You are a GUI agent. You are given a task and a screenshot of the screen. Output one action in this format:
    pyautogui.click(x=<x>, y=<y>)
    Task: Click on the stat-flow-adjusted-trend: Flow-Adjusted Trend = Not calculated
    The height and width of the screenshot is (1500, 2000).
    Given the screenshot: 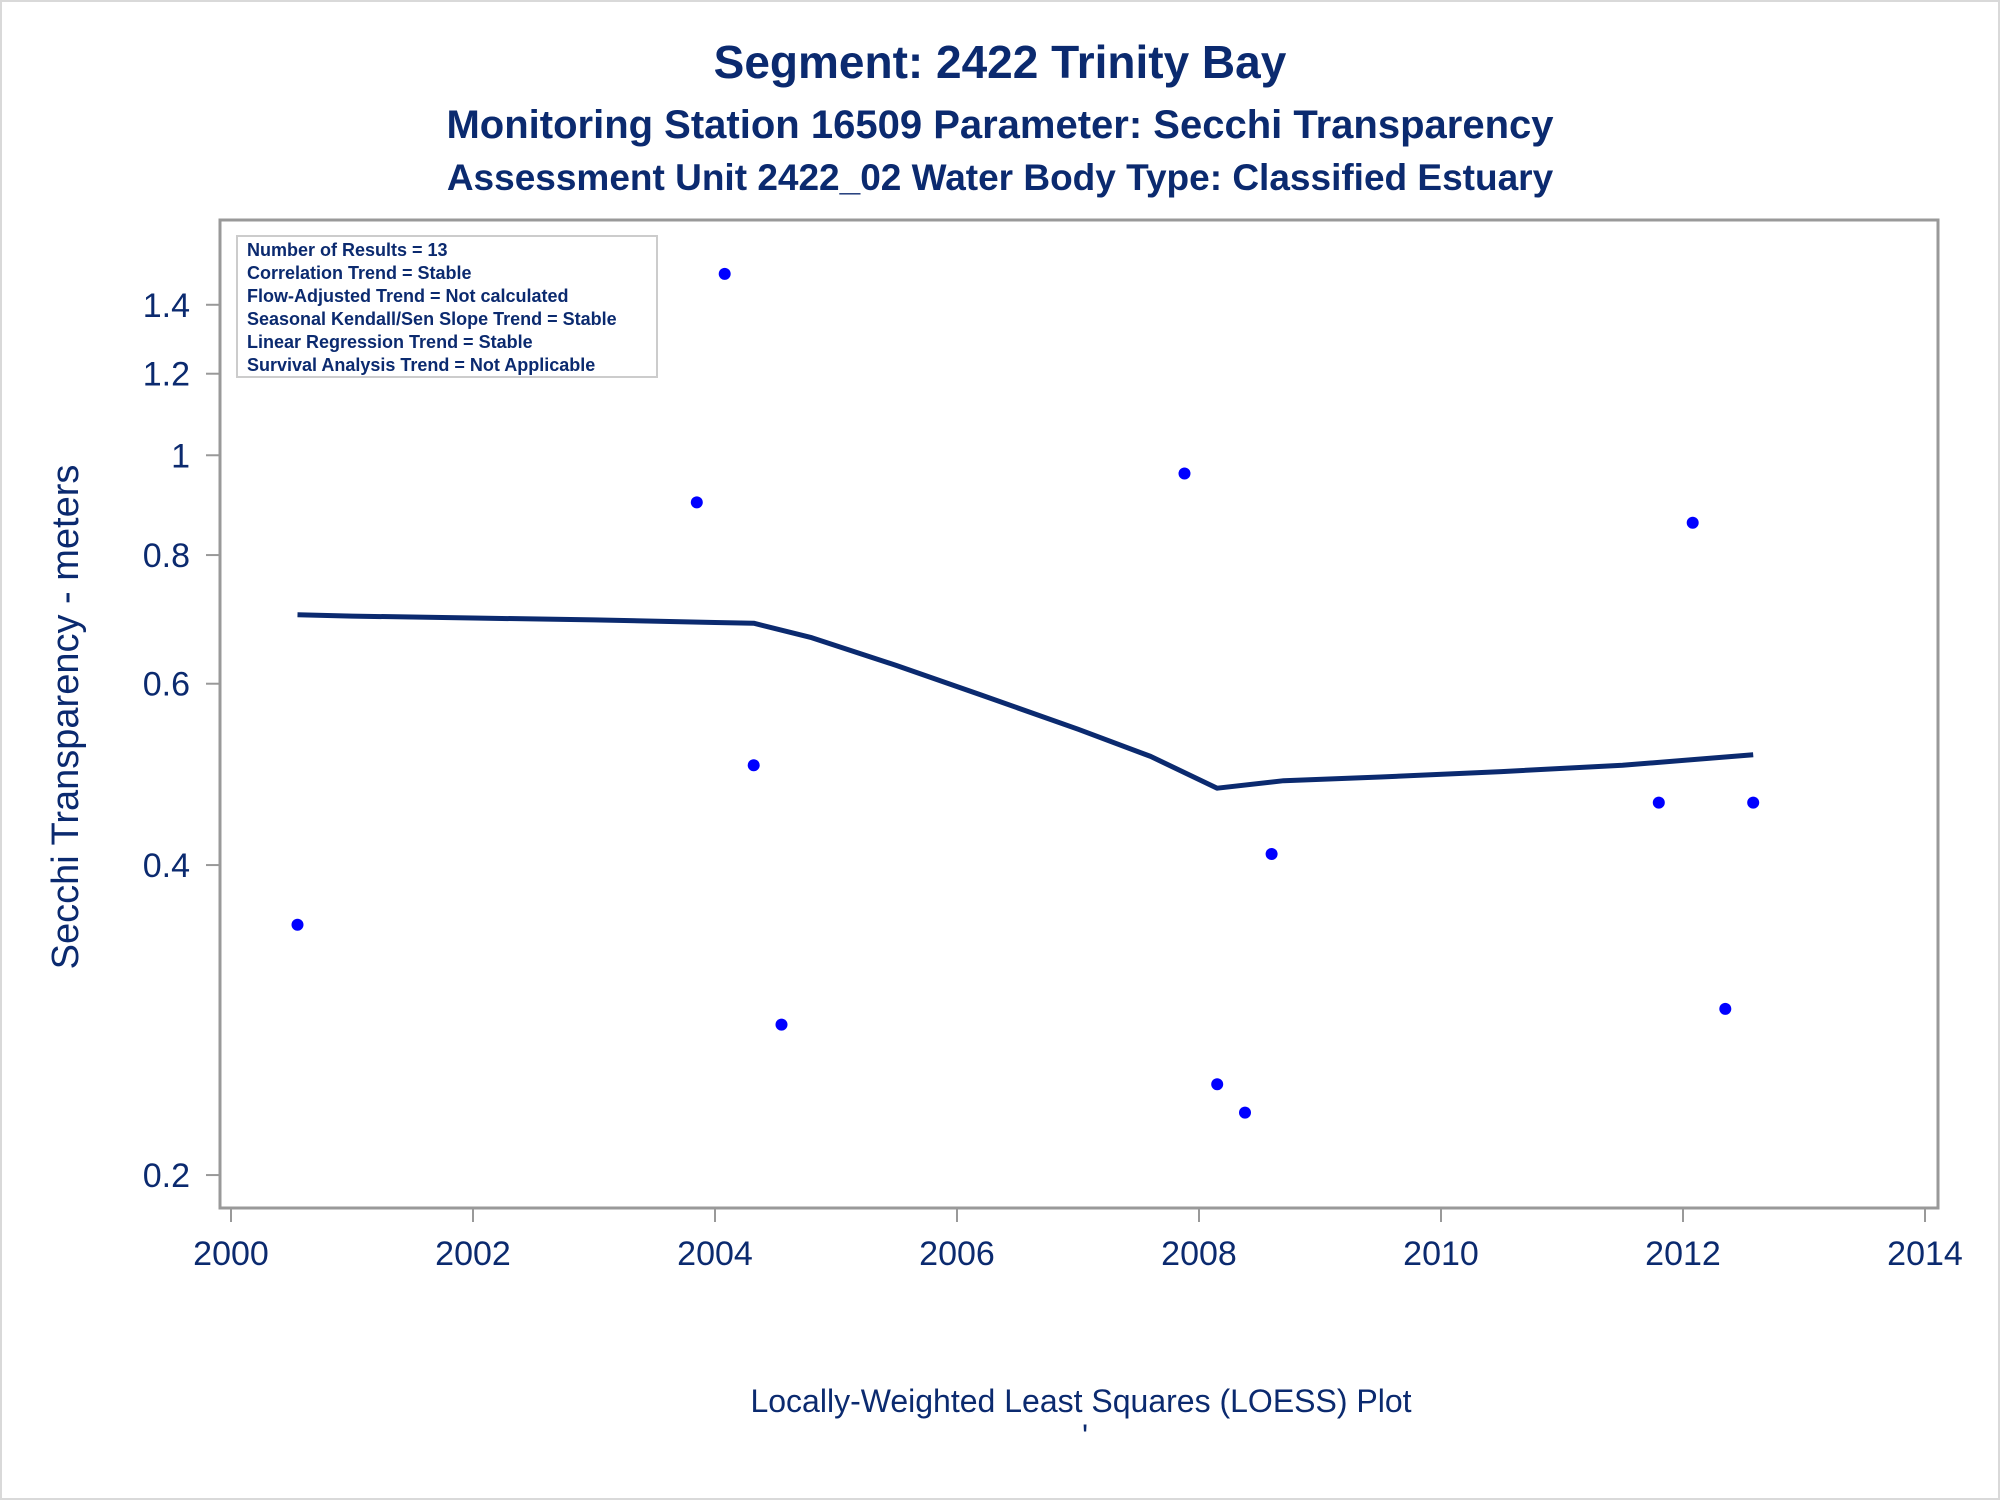 What is the action you would take?
    pyautogui.click(x=408, y=296)
    